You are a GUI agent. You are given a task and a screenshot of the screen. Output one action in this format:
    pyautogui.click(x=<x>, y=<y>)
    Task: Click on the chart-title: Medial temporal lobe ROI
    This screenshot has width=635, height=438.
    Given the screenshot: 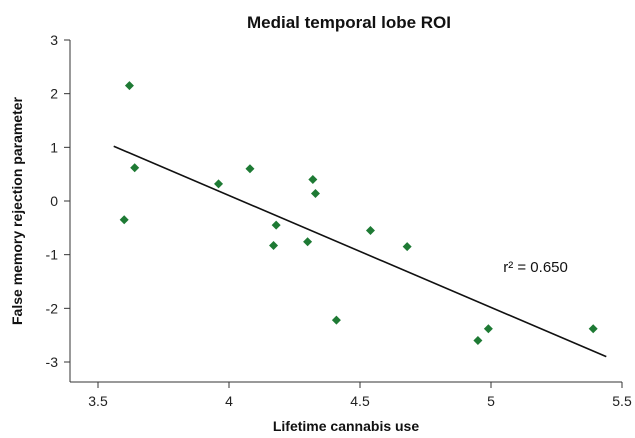 What is the action you would take?
    pyautogui.click(x=349, y=22)
    